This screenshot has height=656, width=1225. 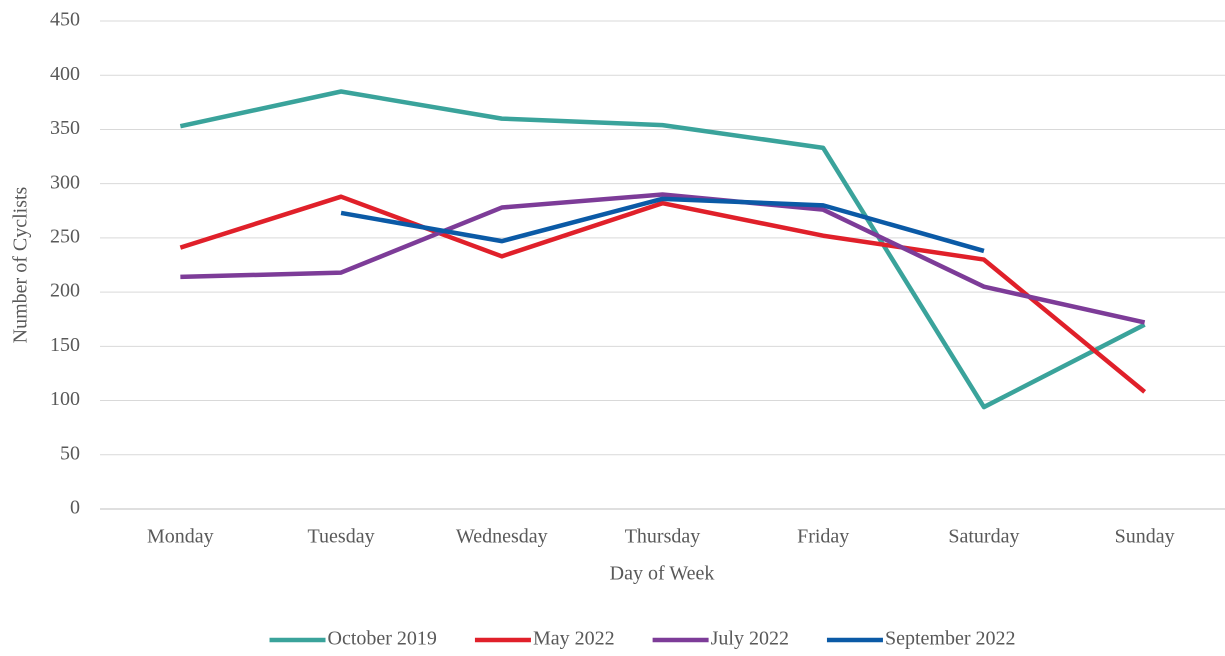 I want to click on y-tick-label: 350, so click(x=65, y=128).